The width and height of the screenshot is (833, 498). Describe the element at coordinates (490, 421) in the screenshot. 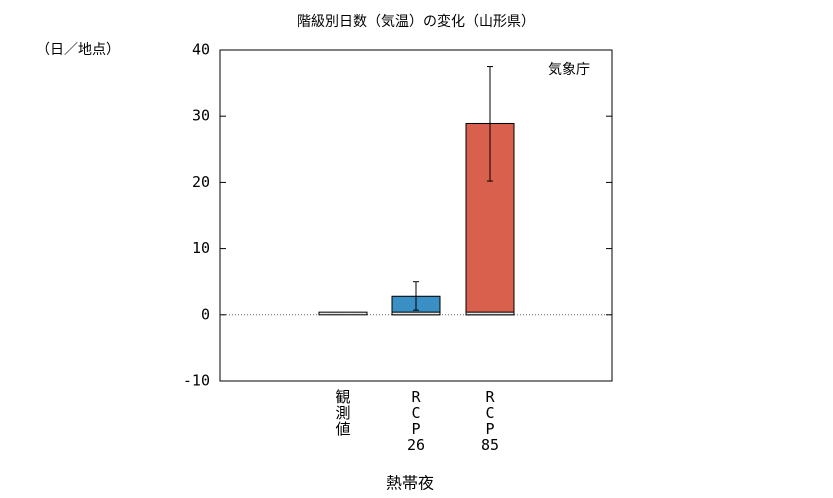

I see `x-tick-label: R C P 85` at that location.